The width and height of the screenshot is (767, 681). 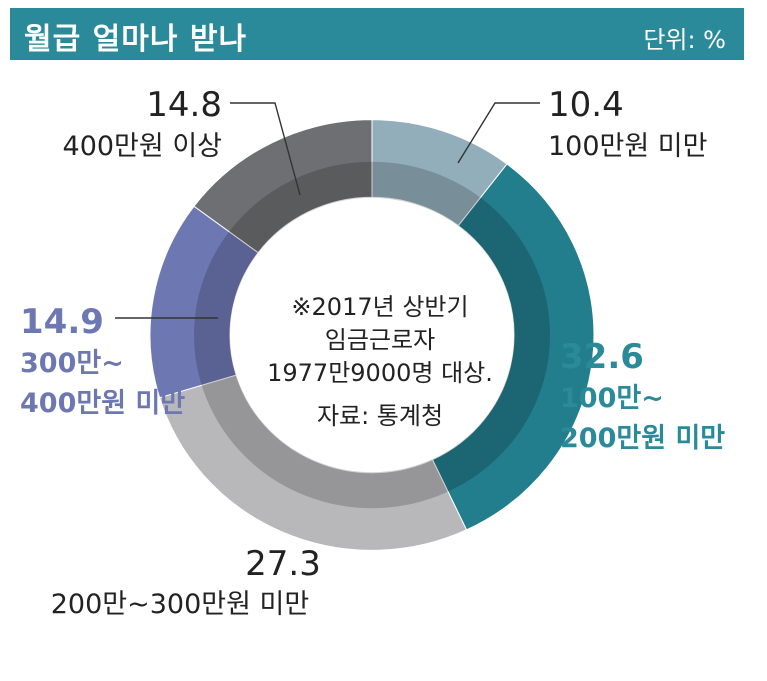 I want to click on value-label-100-200: 32.6, so click(x=602, y=357).